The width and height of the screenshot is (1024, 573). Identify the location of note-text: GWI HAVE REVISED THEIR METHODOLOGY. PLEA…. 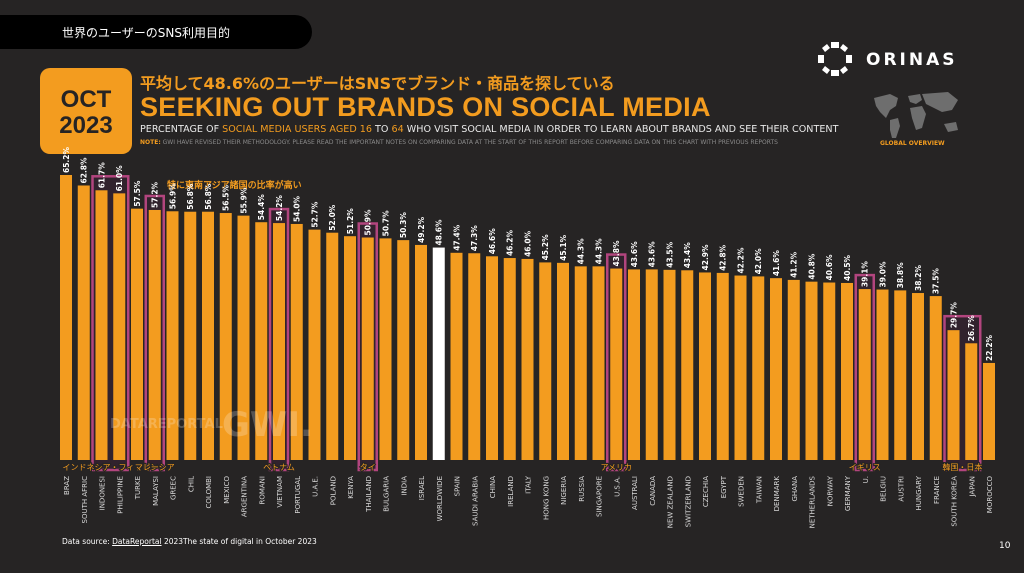
(470, 142).